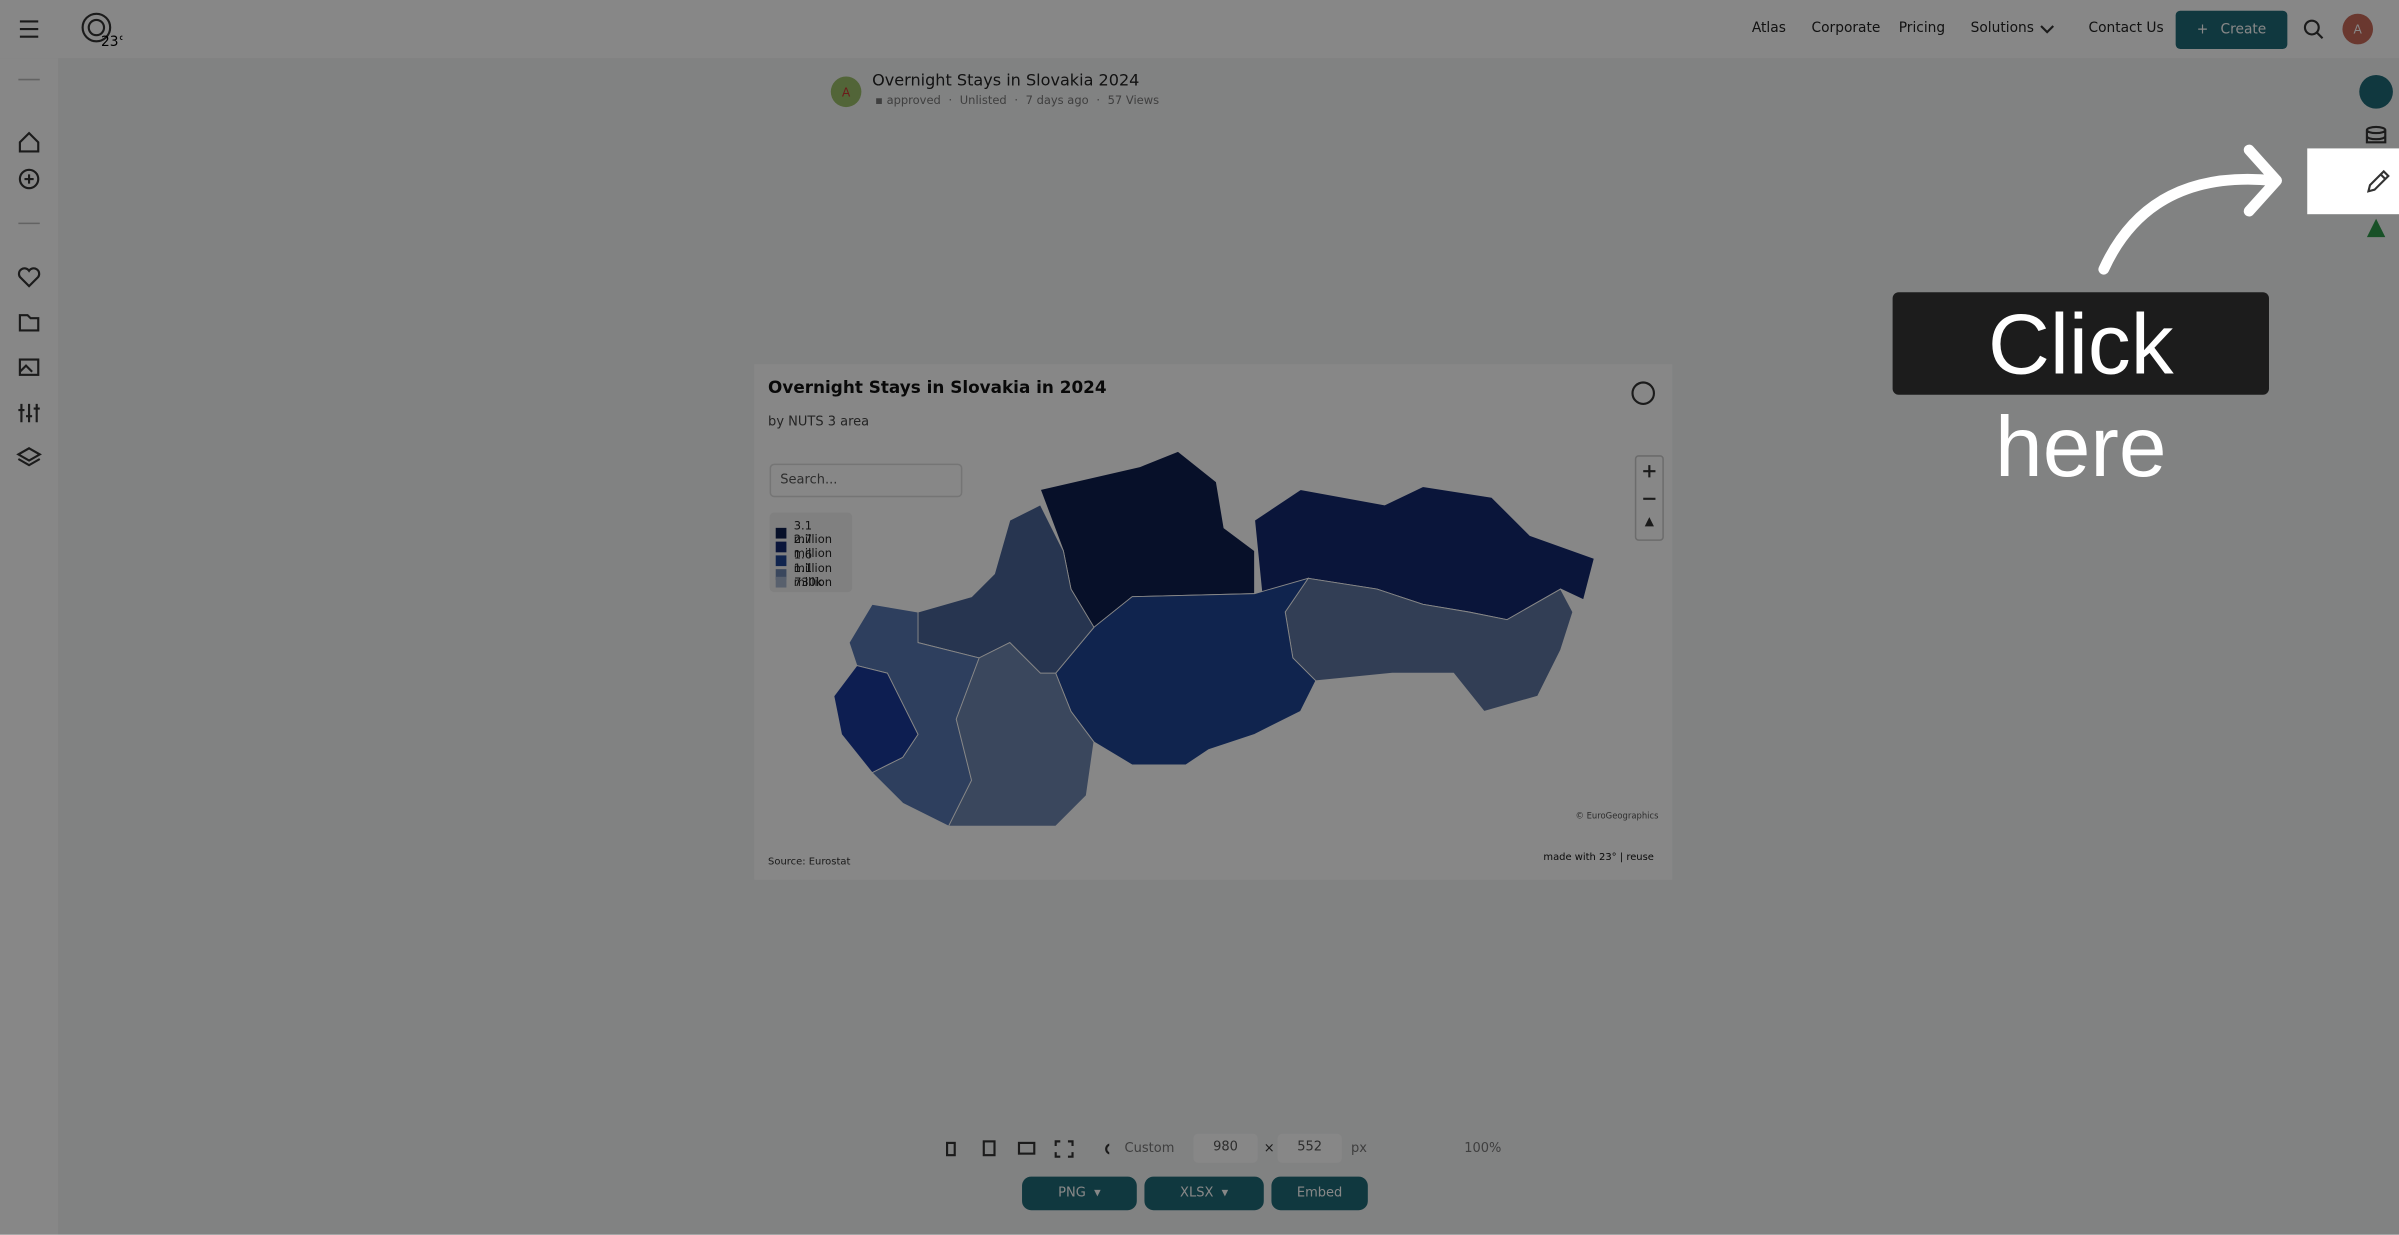 This screenshot has height=1235, width=2399. Describe the element at coordinates (1309, 1148) in the screenshot. I see `height-input: 552` at that location.